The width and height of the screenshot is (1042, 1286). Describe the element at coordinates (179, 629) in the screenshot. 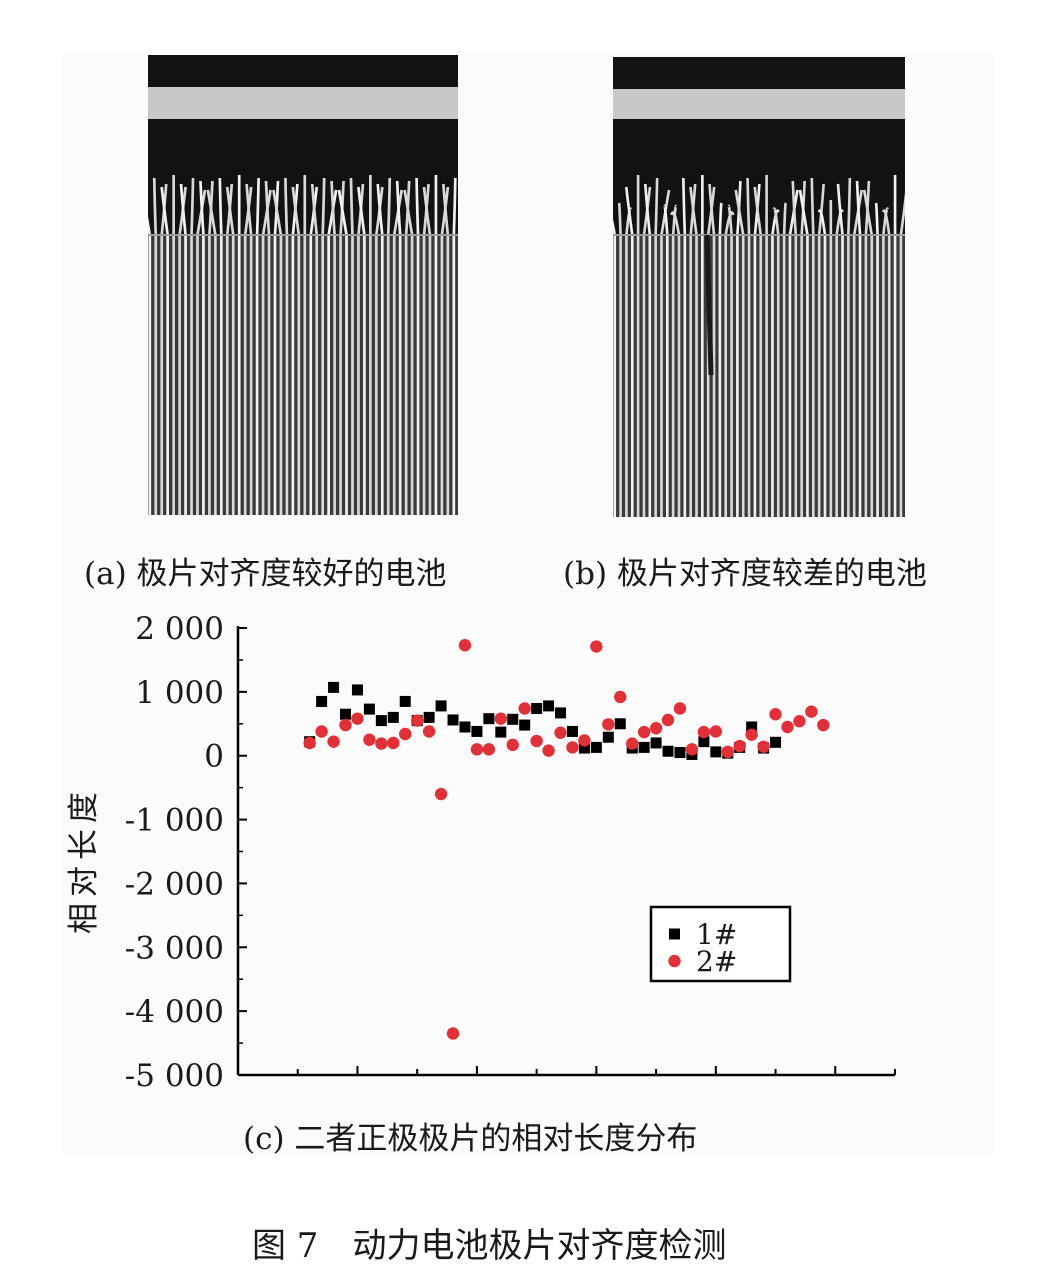

I see `y-tick-label: 2 000` at that location.